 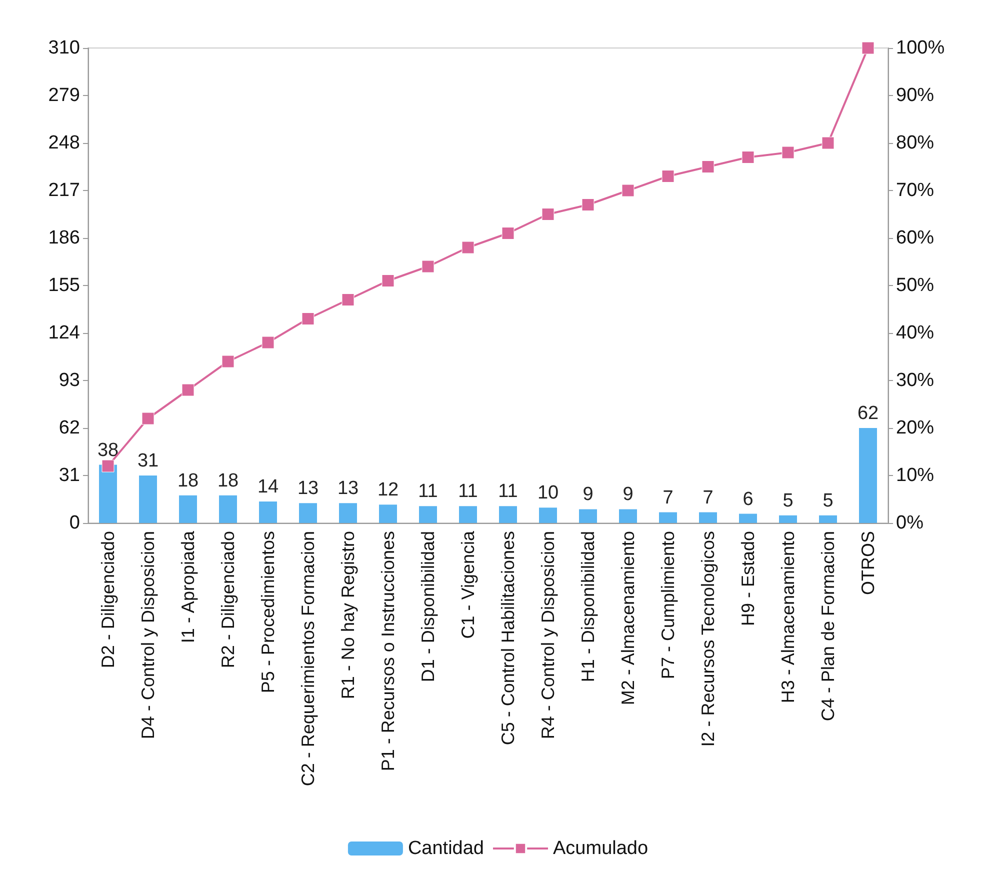 I want to click on data-label: 31, so click(x=148, y=461).